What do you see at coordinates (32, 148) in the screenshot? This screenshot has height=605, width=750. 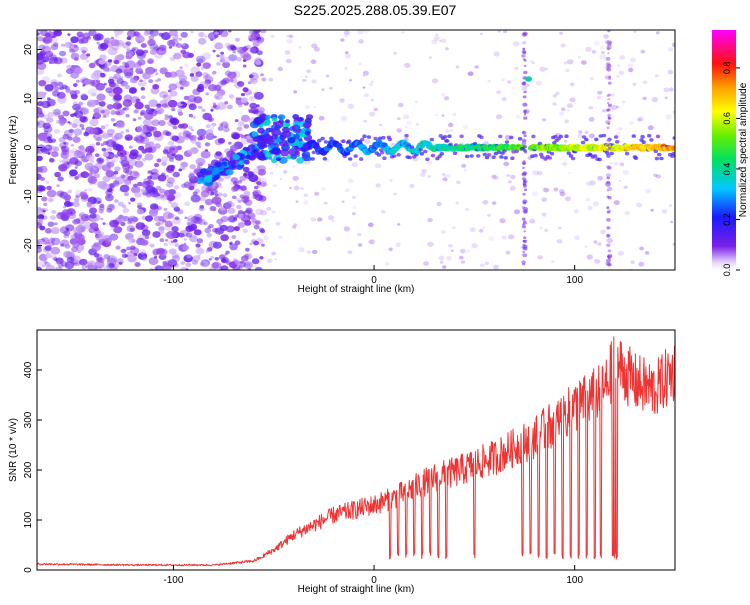 I see `spectrogram-y-ticks: -20 -10 0 10 20` at bounding box center [32, 148].